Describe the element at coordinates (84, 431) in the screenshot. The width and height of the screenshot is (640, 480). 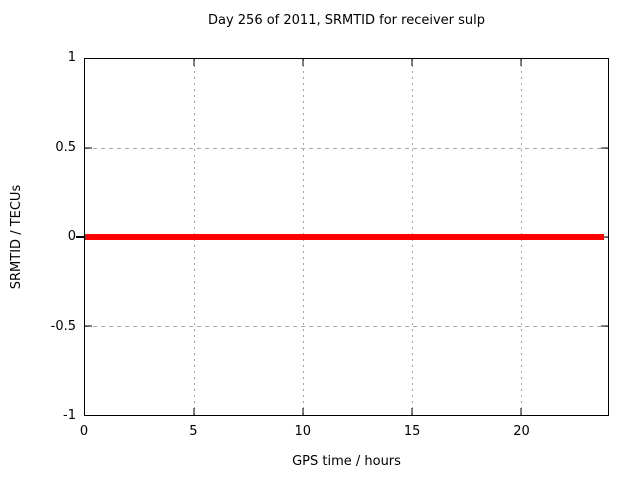
I see `x-tick-label: 0` at that location.